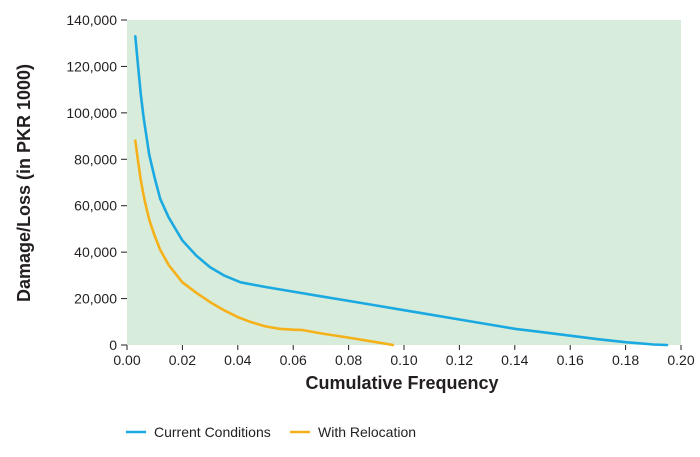 The width and height of the screenshot is (700, 457). What do you see at coordinates (348, 360) in the screenshot?
I see `x-tick-label: 0.08` at bounding box center [348, 360].